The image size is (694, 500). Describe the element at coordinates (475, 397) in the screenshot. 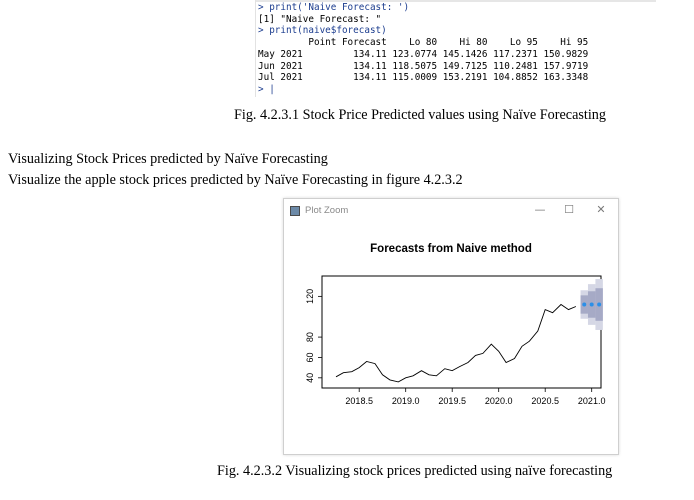

I see `x-axis: 2018.5 2019.0 2019.5 2020.0 2020.5 2021.0` at that location.